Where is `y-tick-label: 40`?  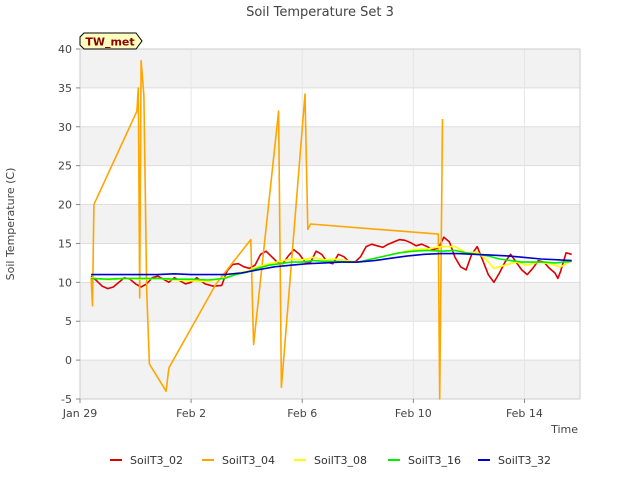
y-tick-label: 40 is located at coordinates (65, 49).